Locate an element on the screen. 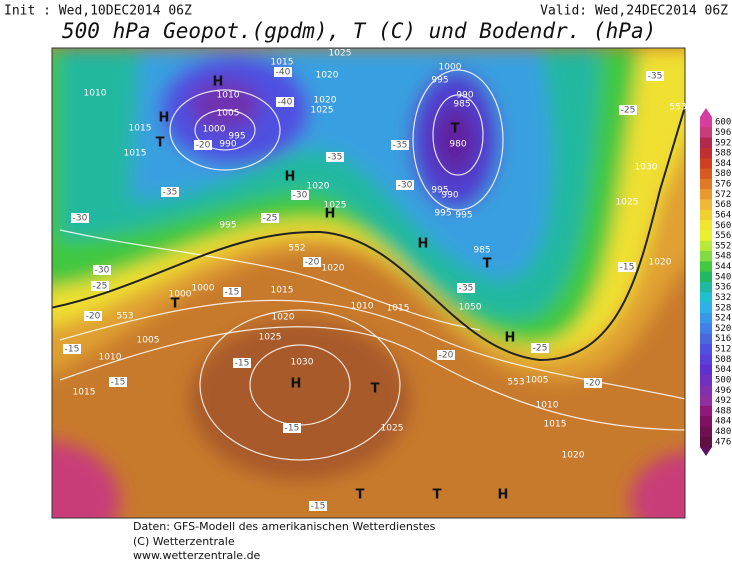 This screenshot has height=569, width=732. footer-line: (C) Wetterzentrale is located at coordinates (184, 541).